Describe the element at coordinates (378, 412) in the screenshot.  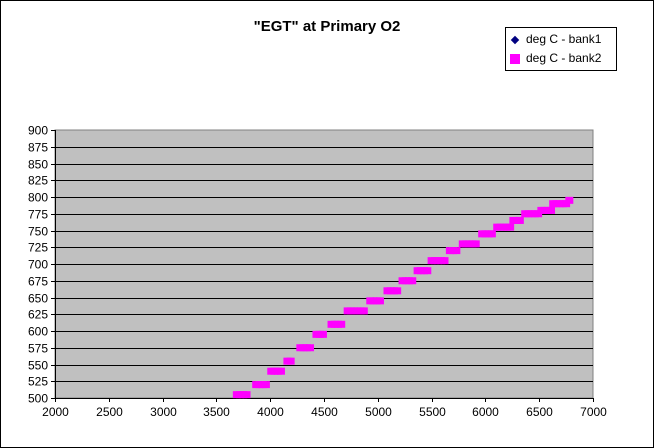
I see `x-tick-label: 5000` at that location.